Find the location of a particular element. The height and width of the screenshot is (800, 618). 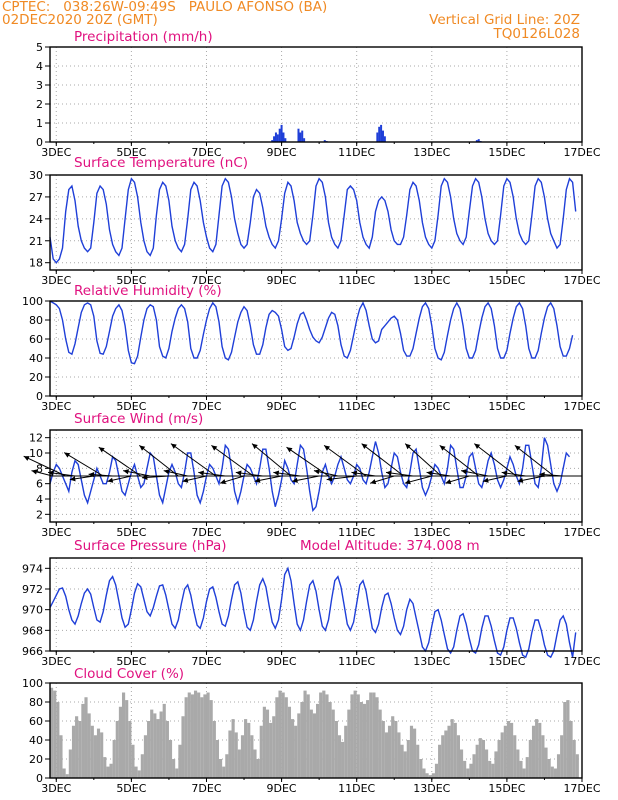

panel-title: Surface Pressure (hPa) is located at coordinates (150, 546).